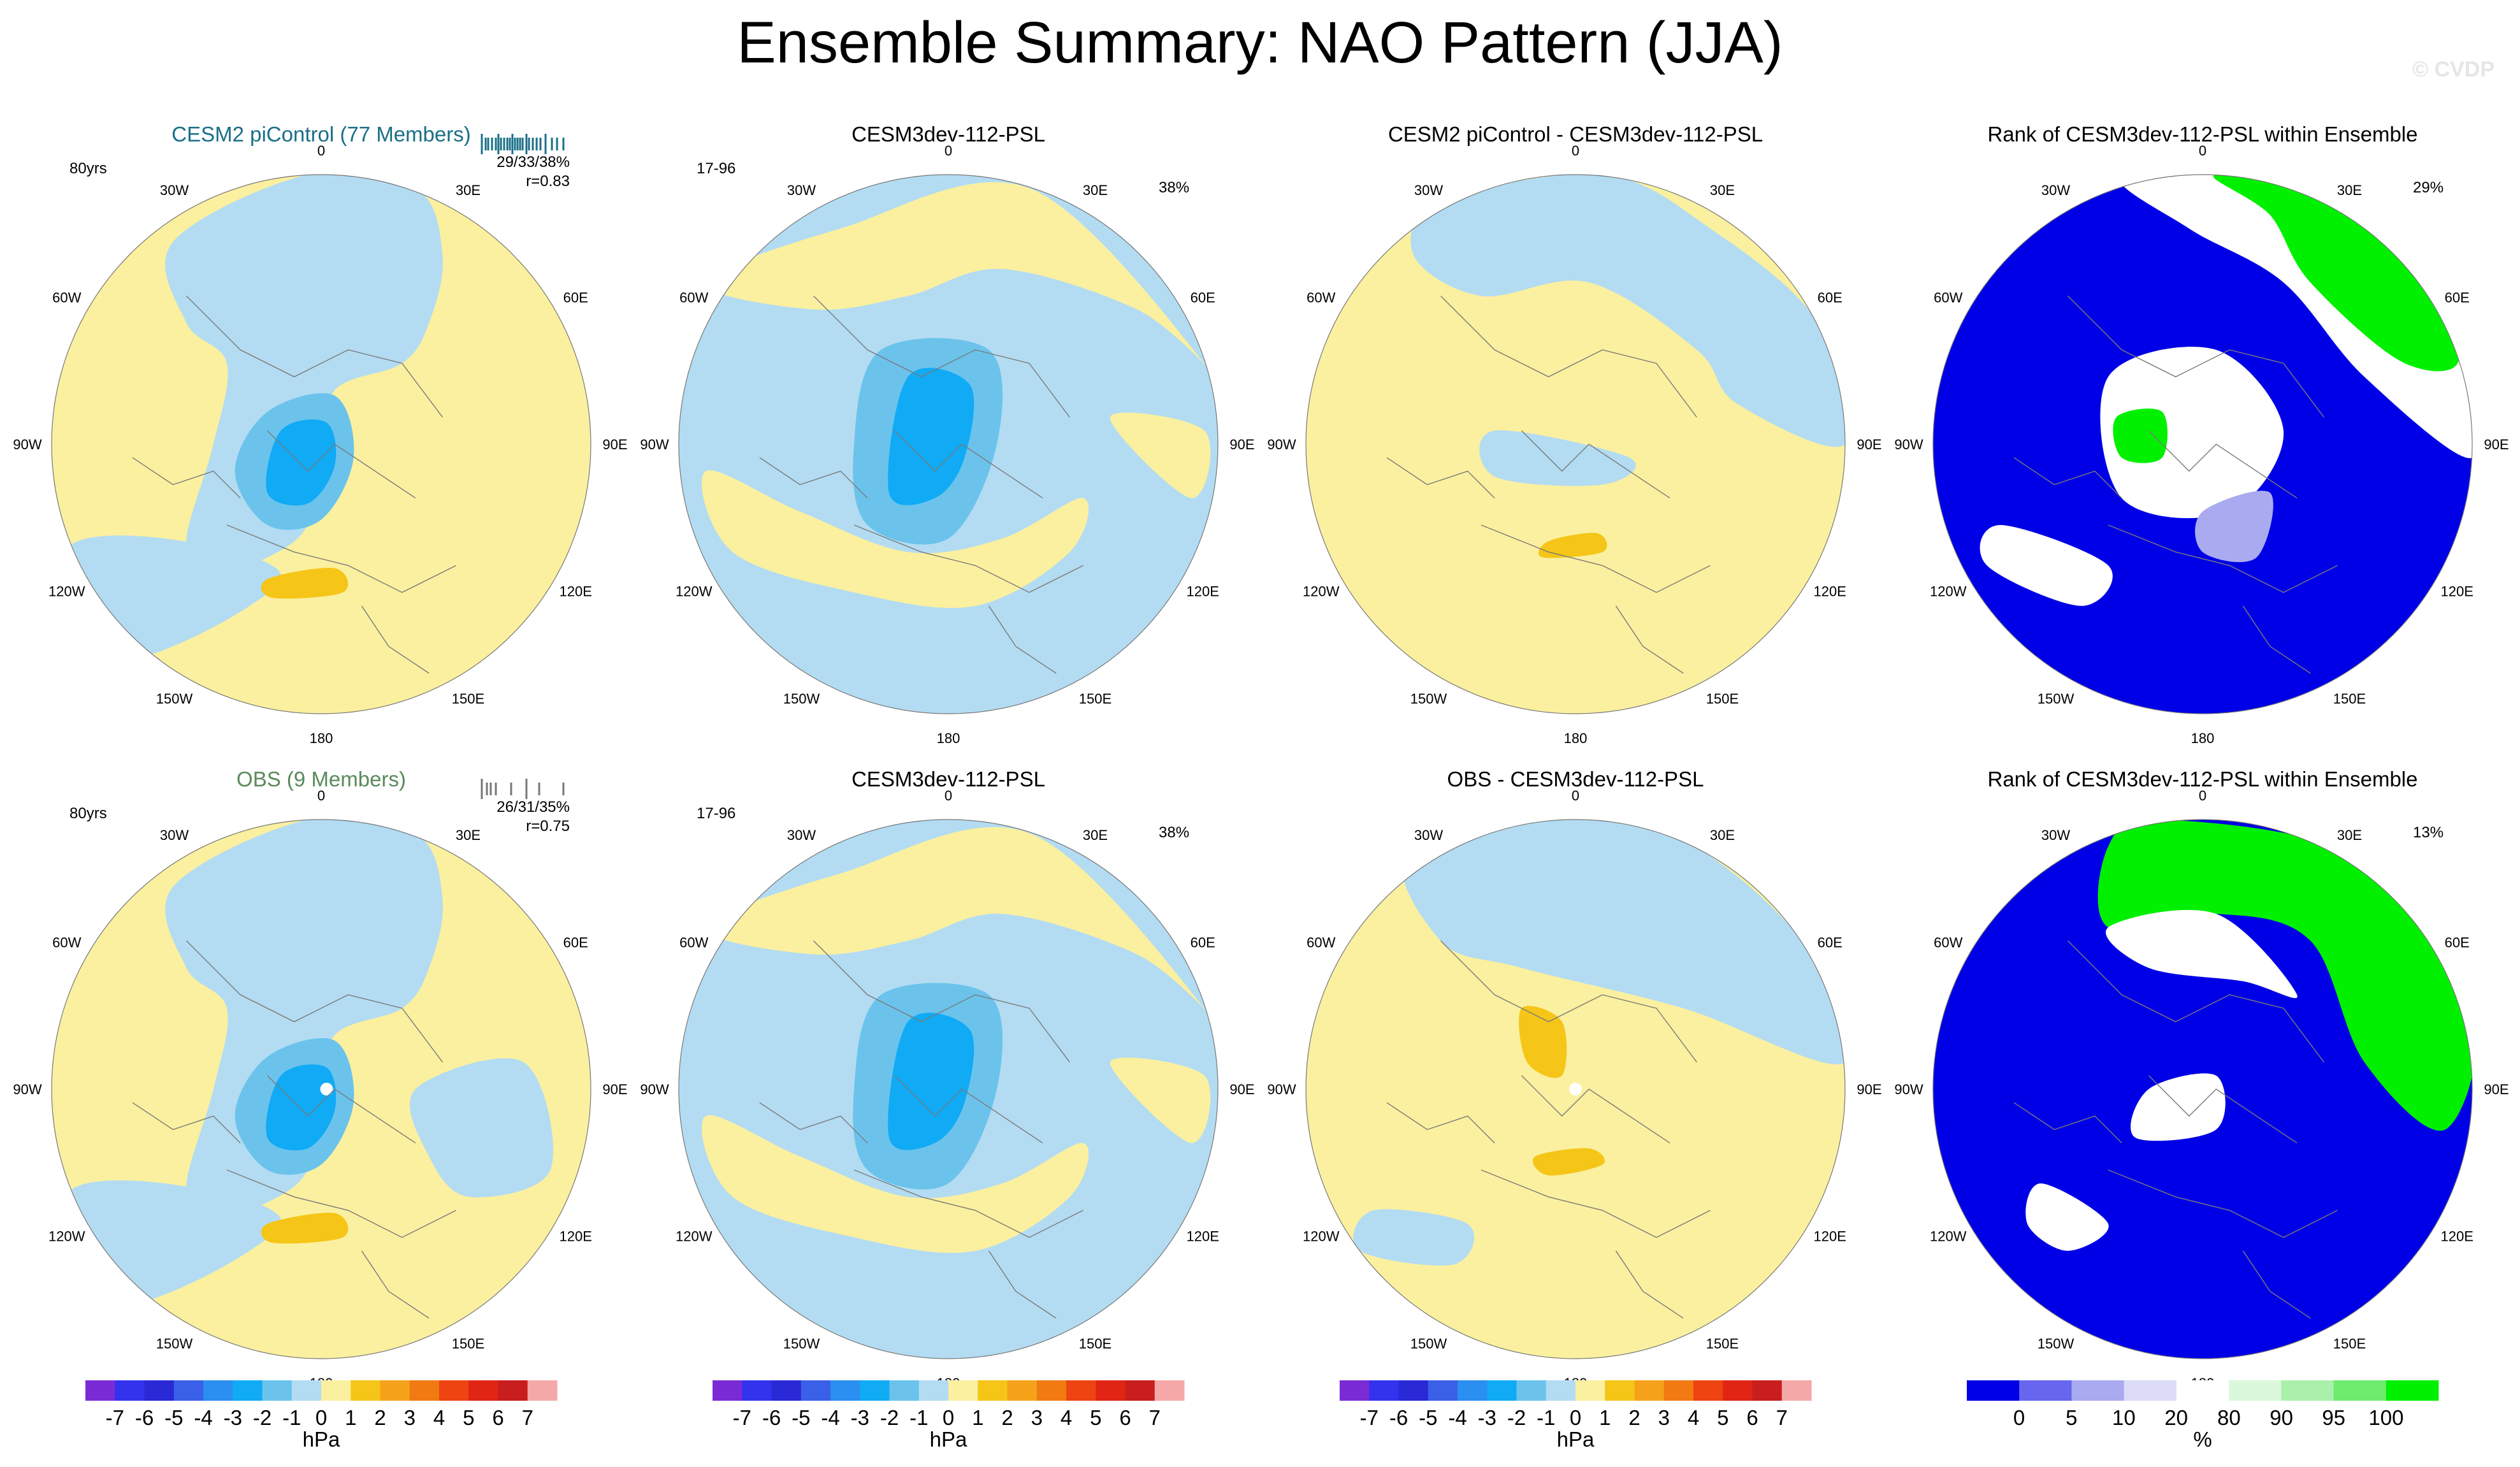 The image size is (2520, 1467). I want to click on panel-title: CESM3dev-112-PSL, so click(948, 134).